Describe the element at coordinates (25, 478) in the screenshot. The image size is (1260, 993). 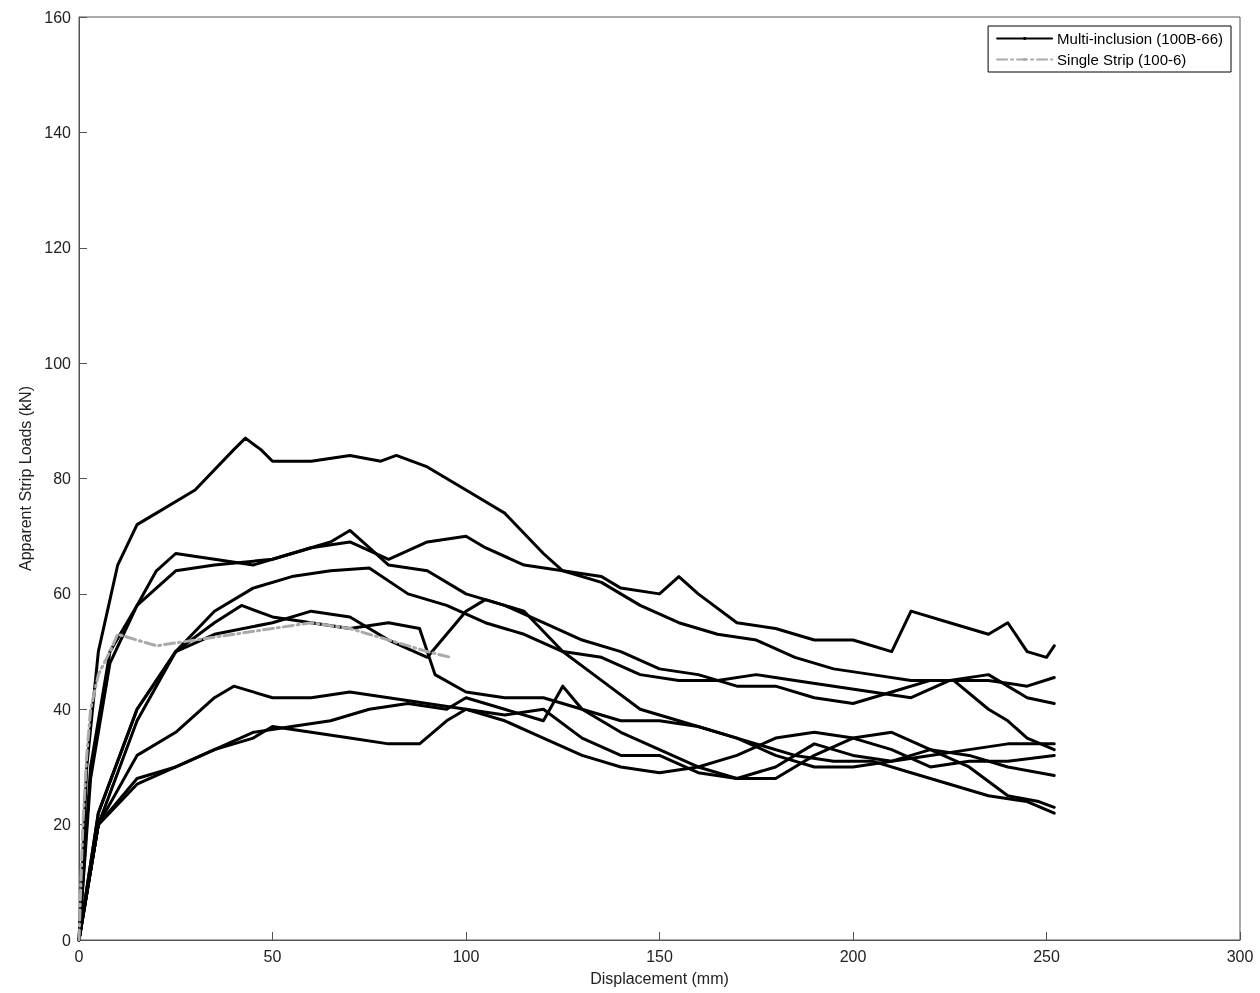
I see `y-axis-title: Apparent Strip Loads (kN)` at that location.